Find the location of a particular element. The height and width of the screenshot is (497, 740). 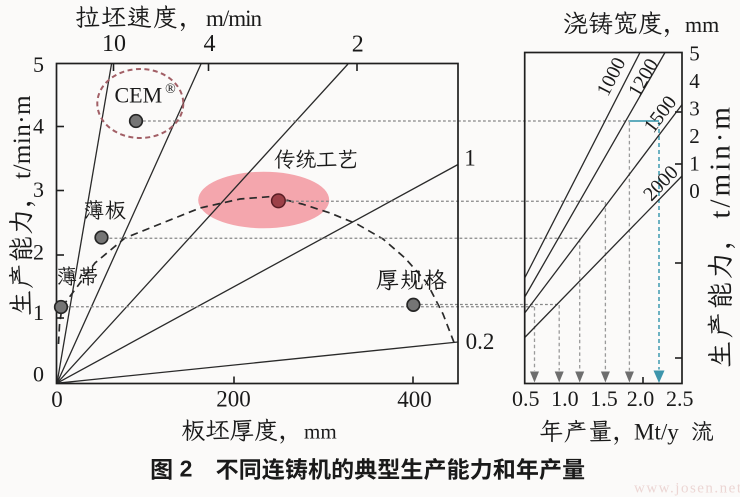

svg-text: m/min is located at coordinates (234, 18).